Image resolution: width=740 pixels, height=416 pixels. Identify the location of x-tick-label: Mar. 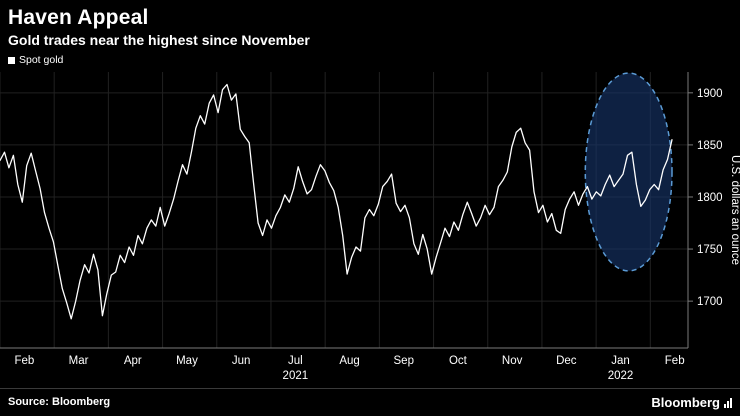
(79, 361).